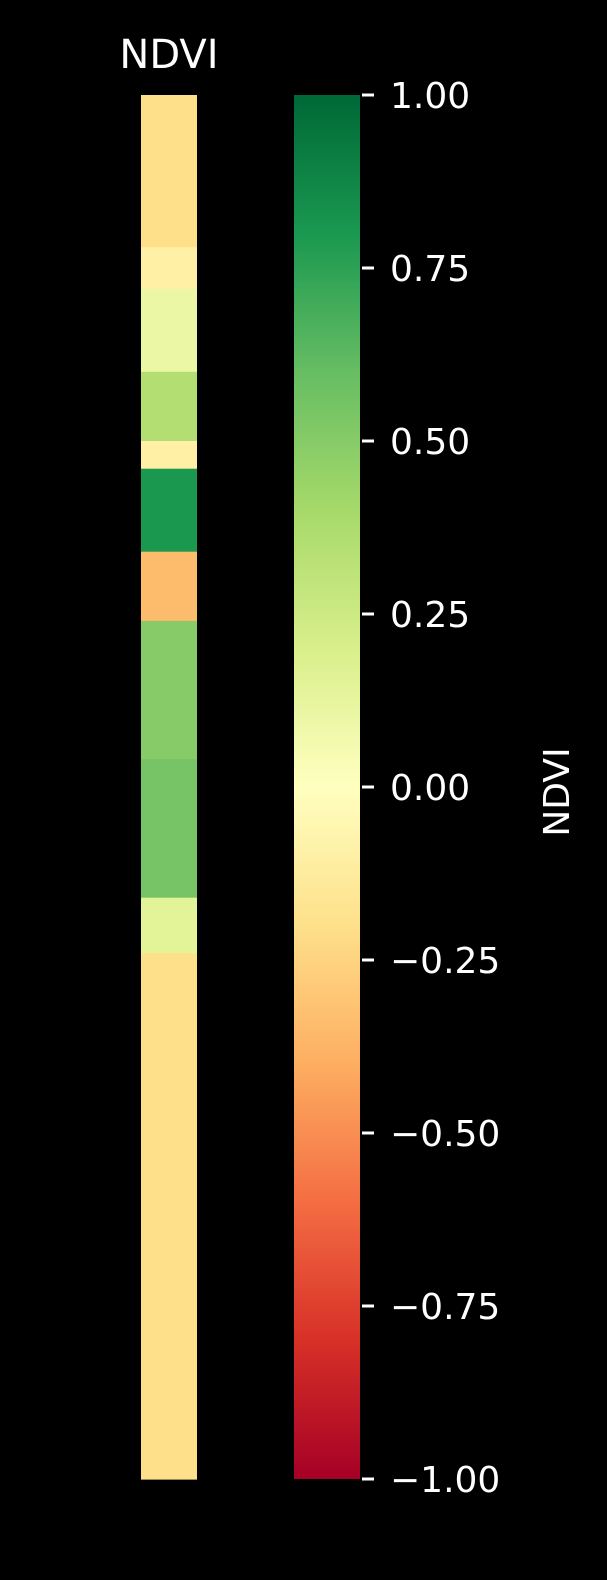 The width and height of the screenshot is (607, 1580). What do you see at coordinates (445, 1307) in the screenshot?
I see `colorbar-tick-label: −0.75` at bounding box center [445, 1307].